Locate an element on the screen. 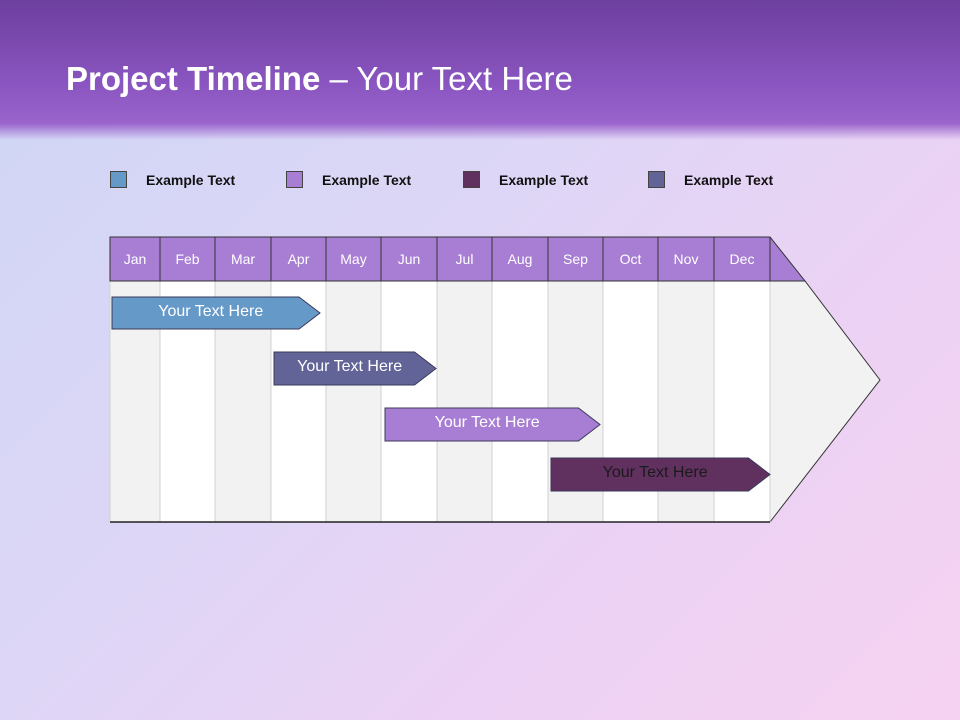 The width and height of the screenshot is (960, 720). month-label: Jul is located at coordinates (464, 259).